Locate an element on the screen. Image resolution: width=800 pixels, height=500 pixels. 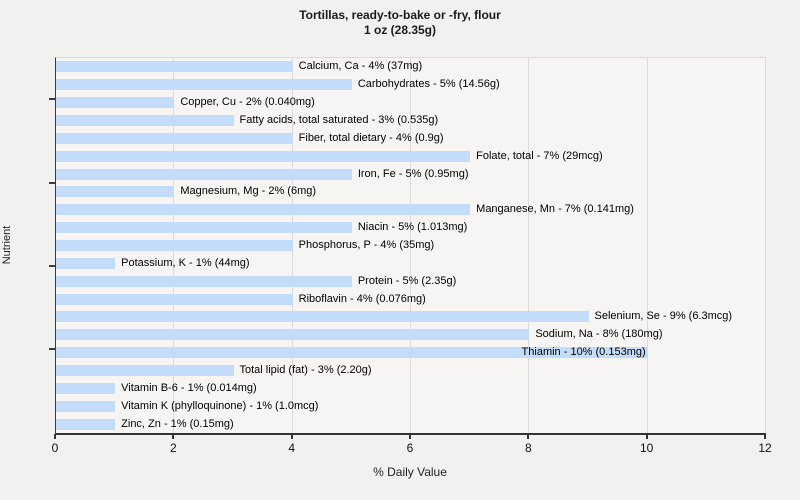
bar-label: Protein - 5% (2.35g) is located at coordinates (407, 280).